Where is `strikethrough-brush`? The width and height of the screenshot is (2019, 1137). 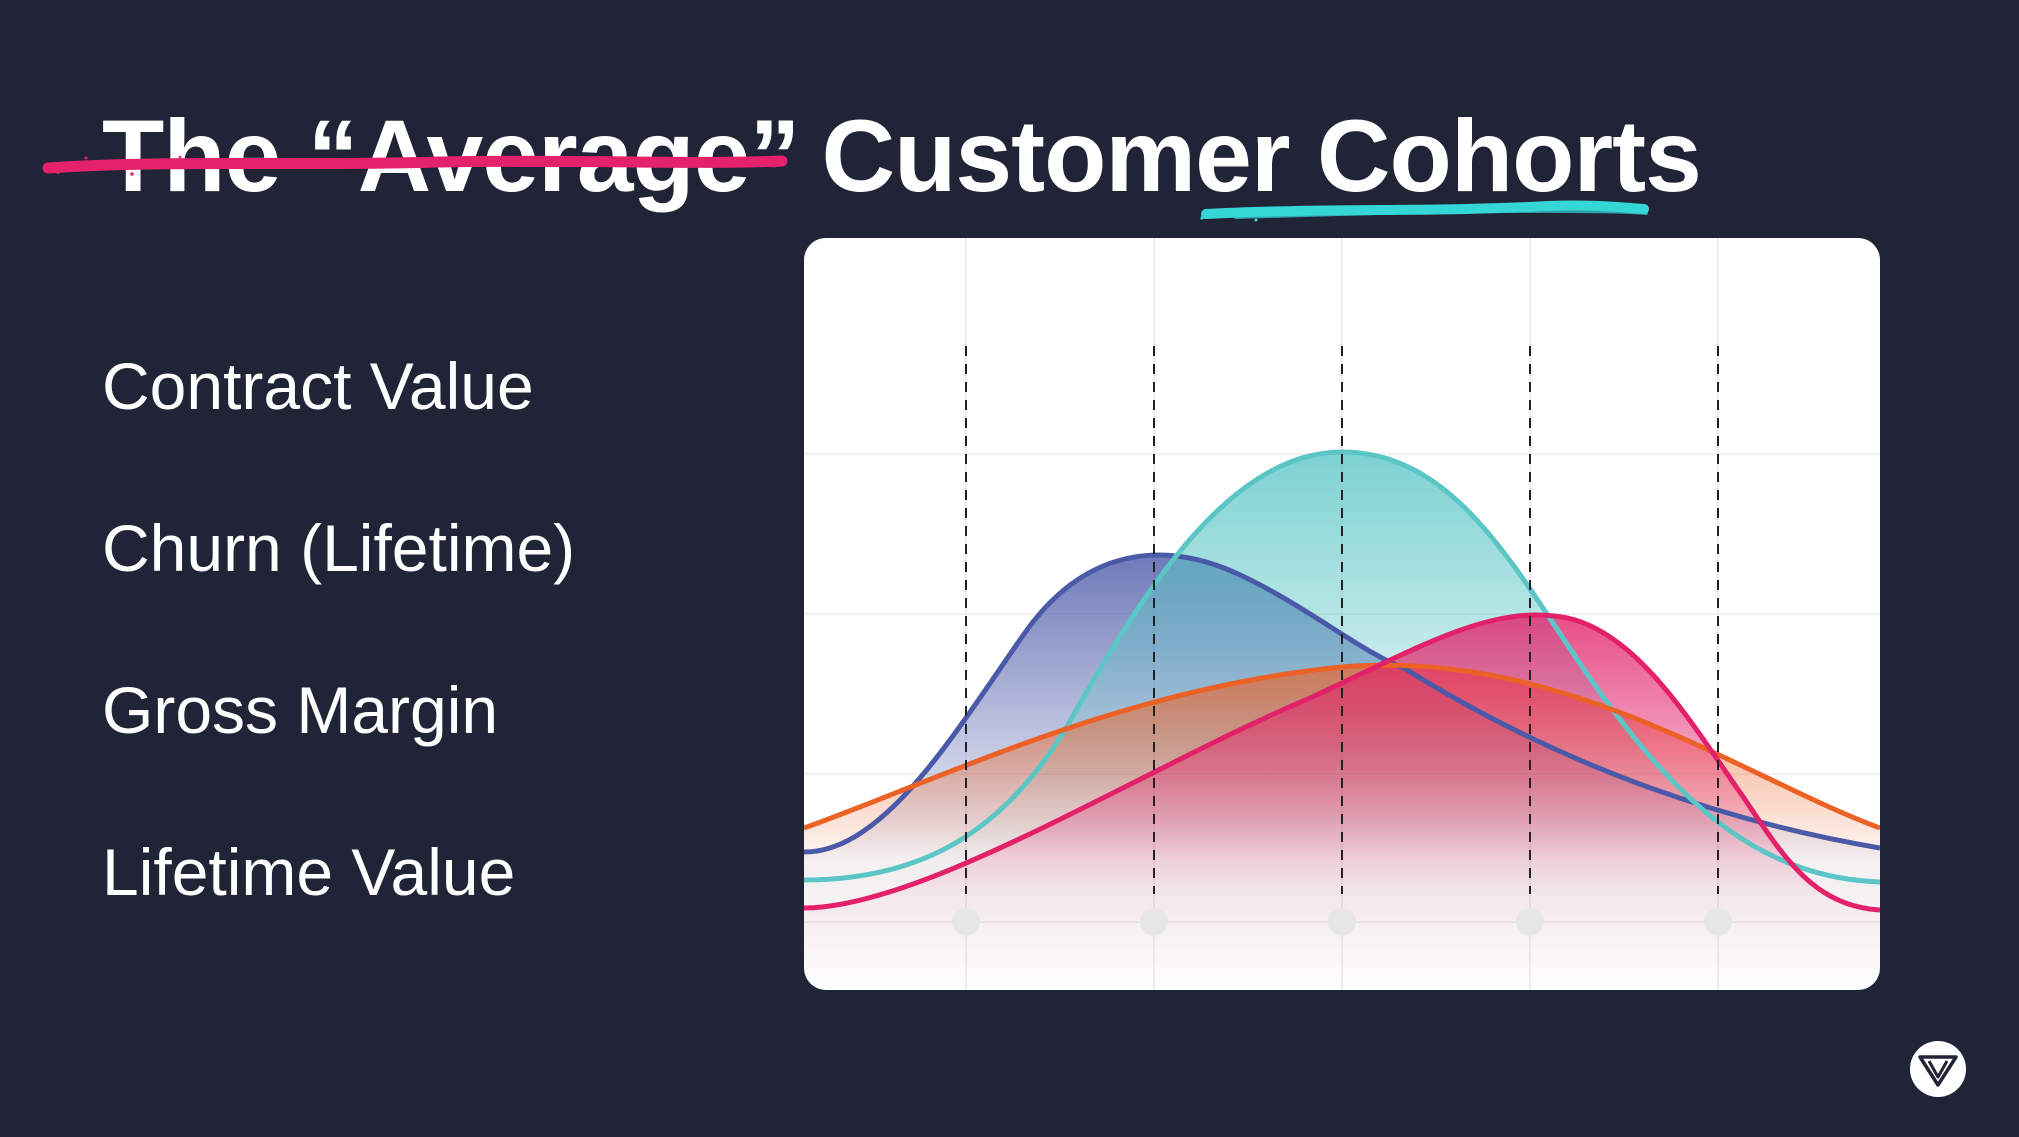
strikethrough-brush is located at coordinates (415, 165).